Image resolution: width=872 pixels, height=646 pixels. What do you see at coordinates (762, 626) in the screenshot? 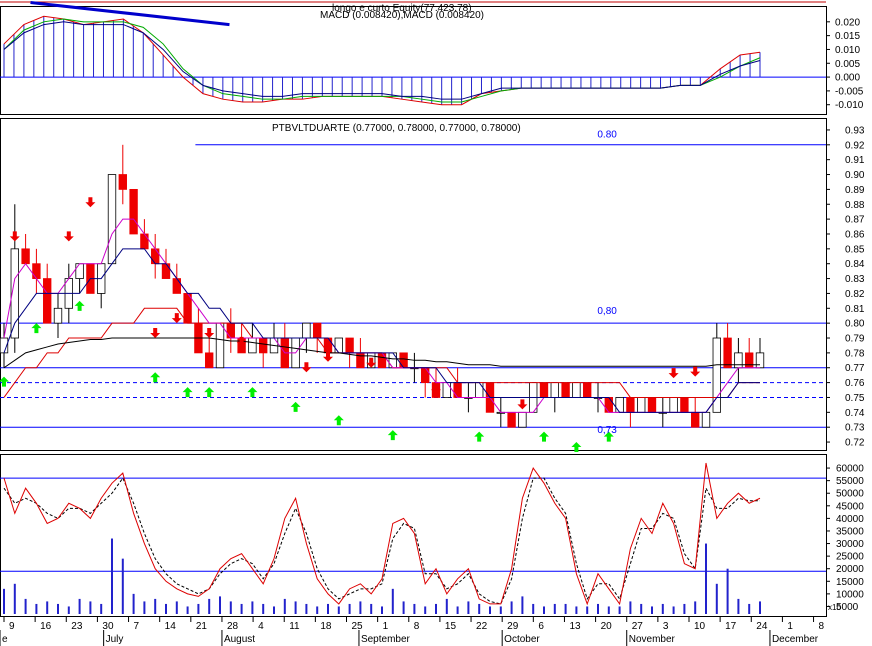
I see `x-day-label: 24` at bounding box center [762, 626].